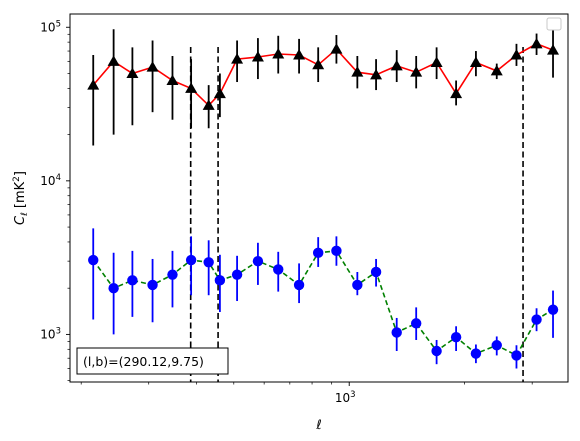 The image size is (580, 441). I want to click on y-tick-label: 10⁵, so click(50, 26).